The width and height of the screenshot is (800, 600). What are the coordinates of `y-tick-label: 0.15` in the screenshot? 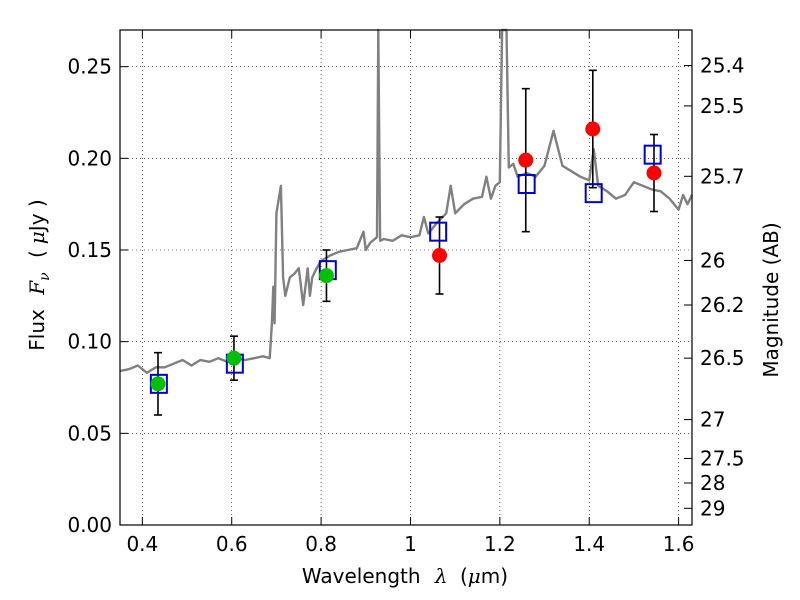 It's located at (89, 250).